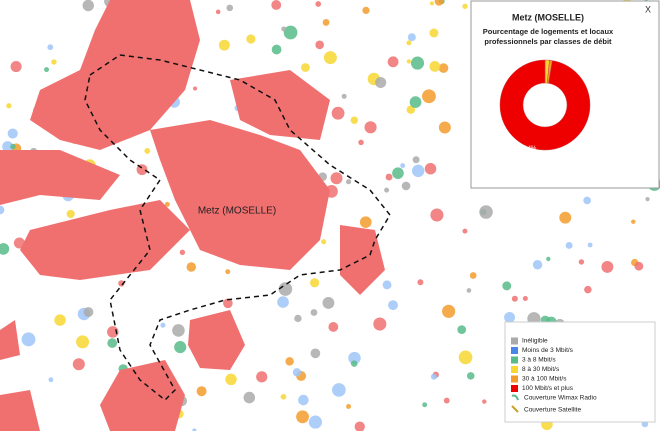  What do you see at coordinates (552, 410) in the screenshot?
I see `legend-label: Couverture Satellite` at bounding box center [552, 410].